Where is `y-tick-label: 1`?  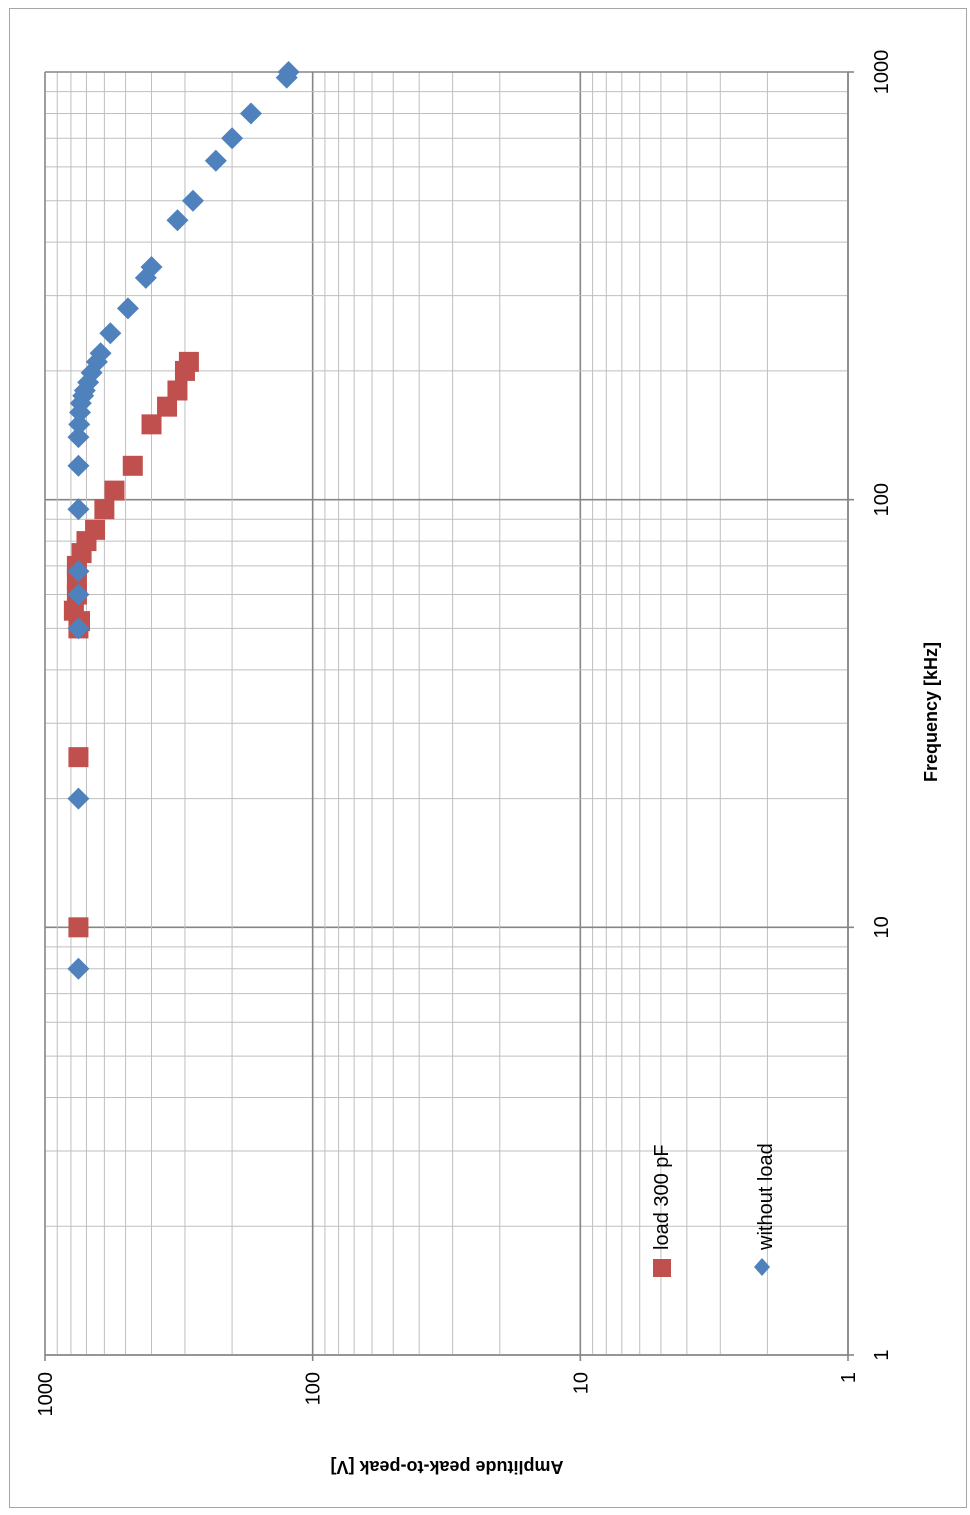
y-tick-label: 1 is located at coordinates (849, 1377).